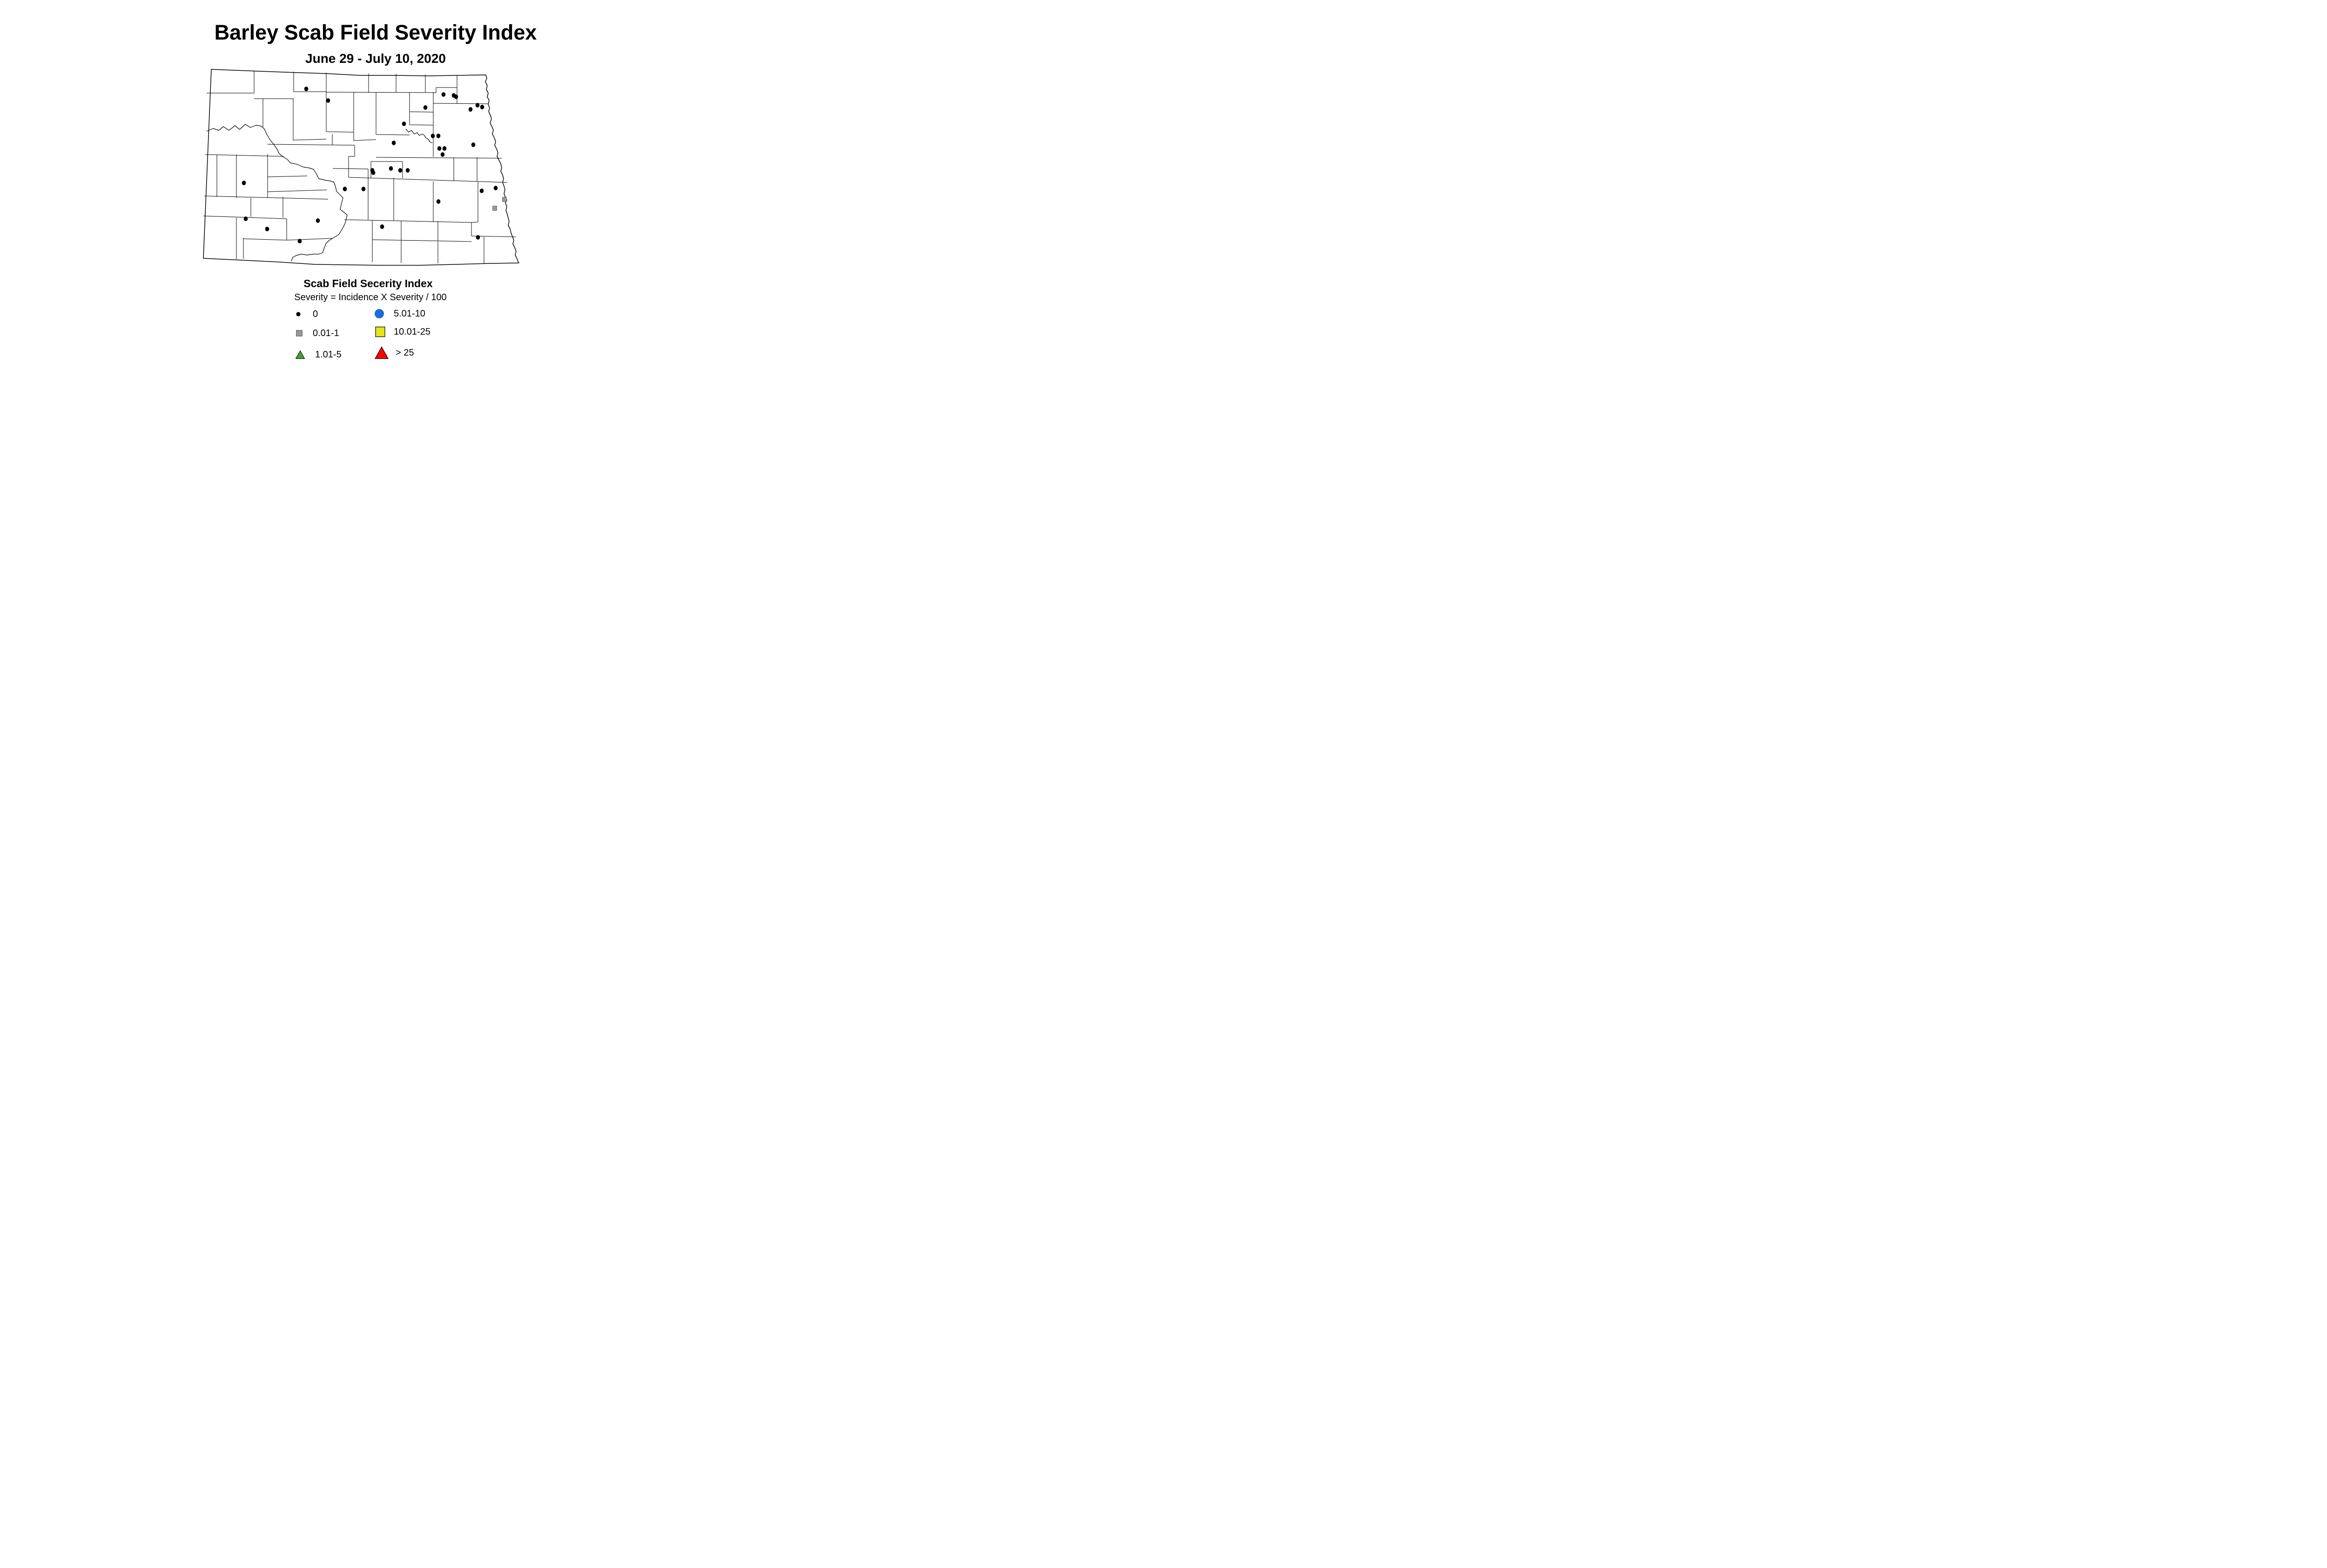  I want to click on state-outline, so click(361, 167).